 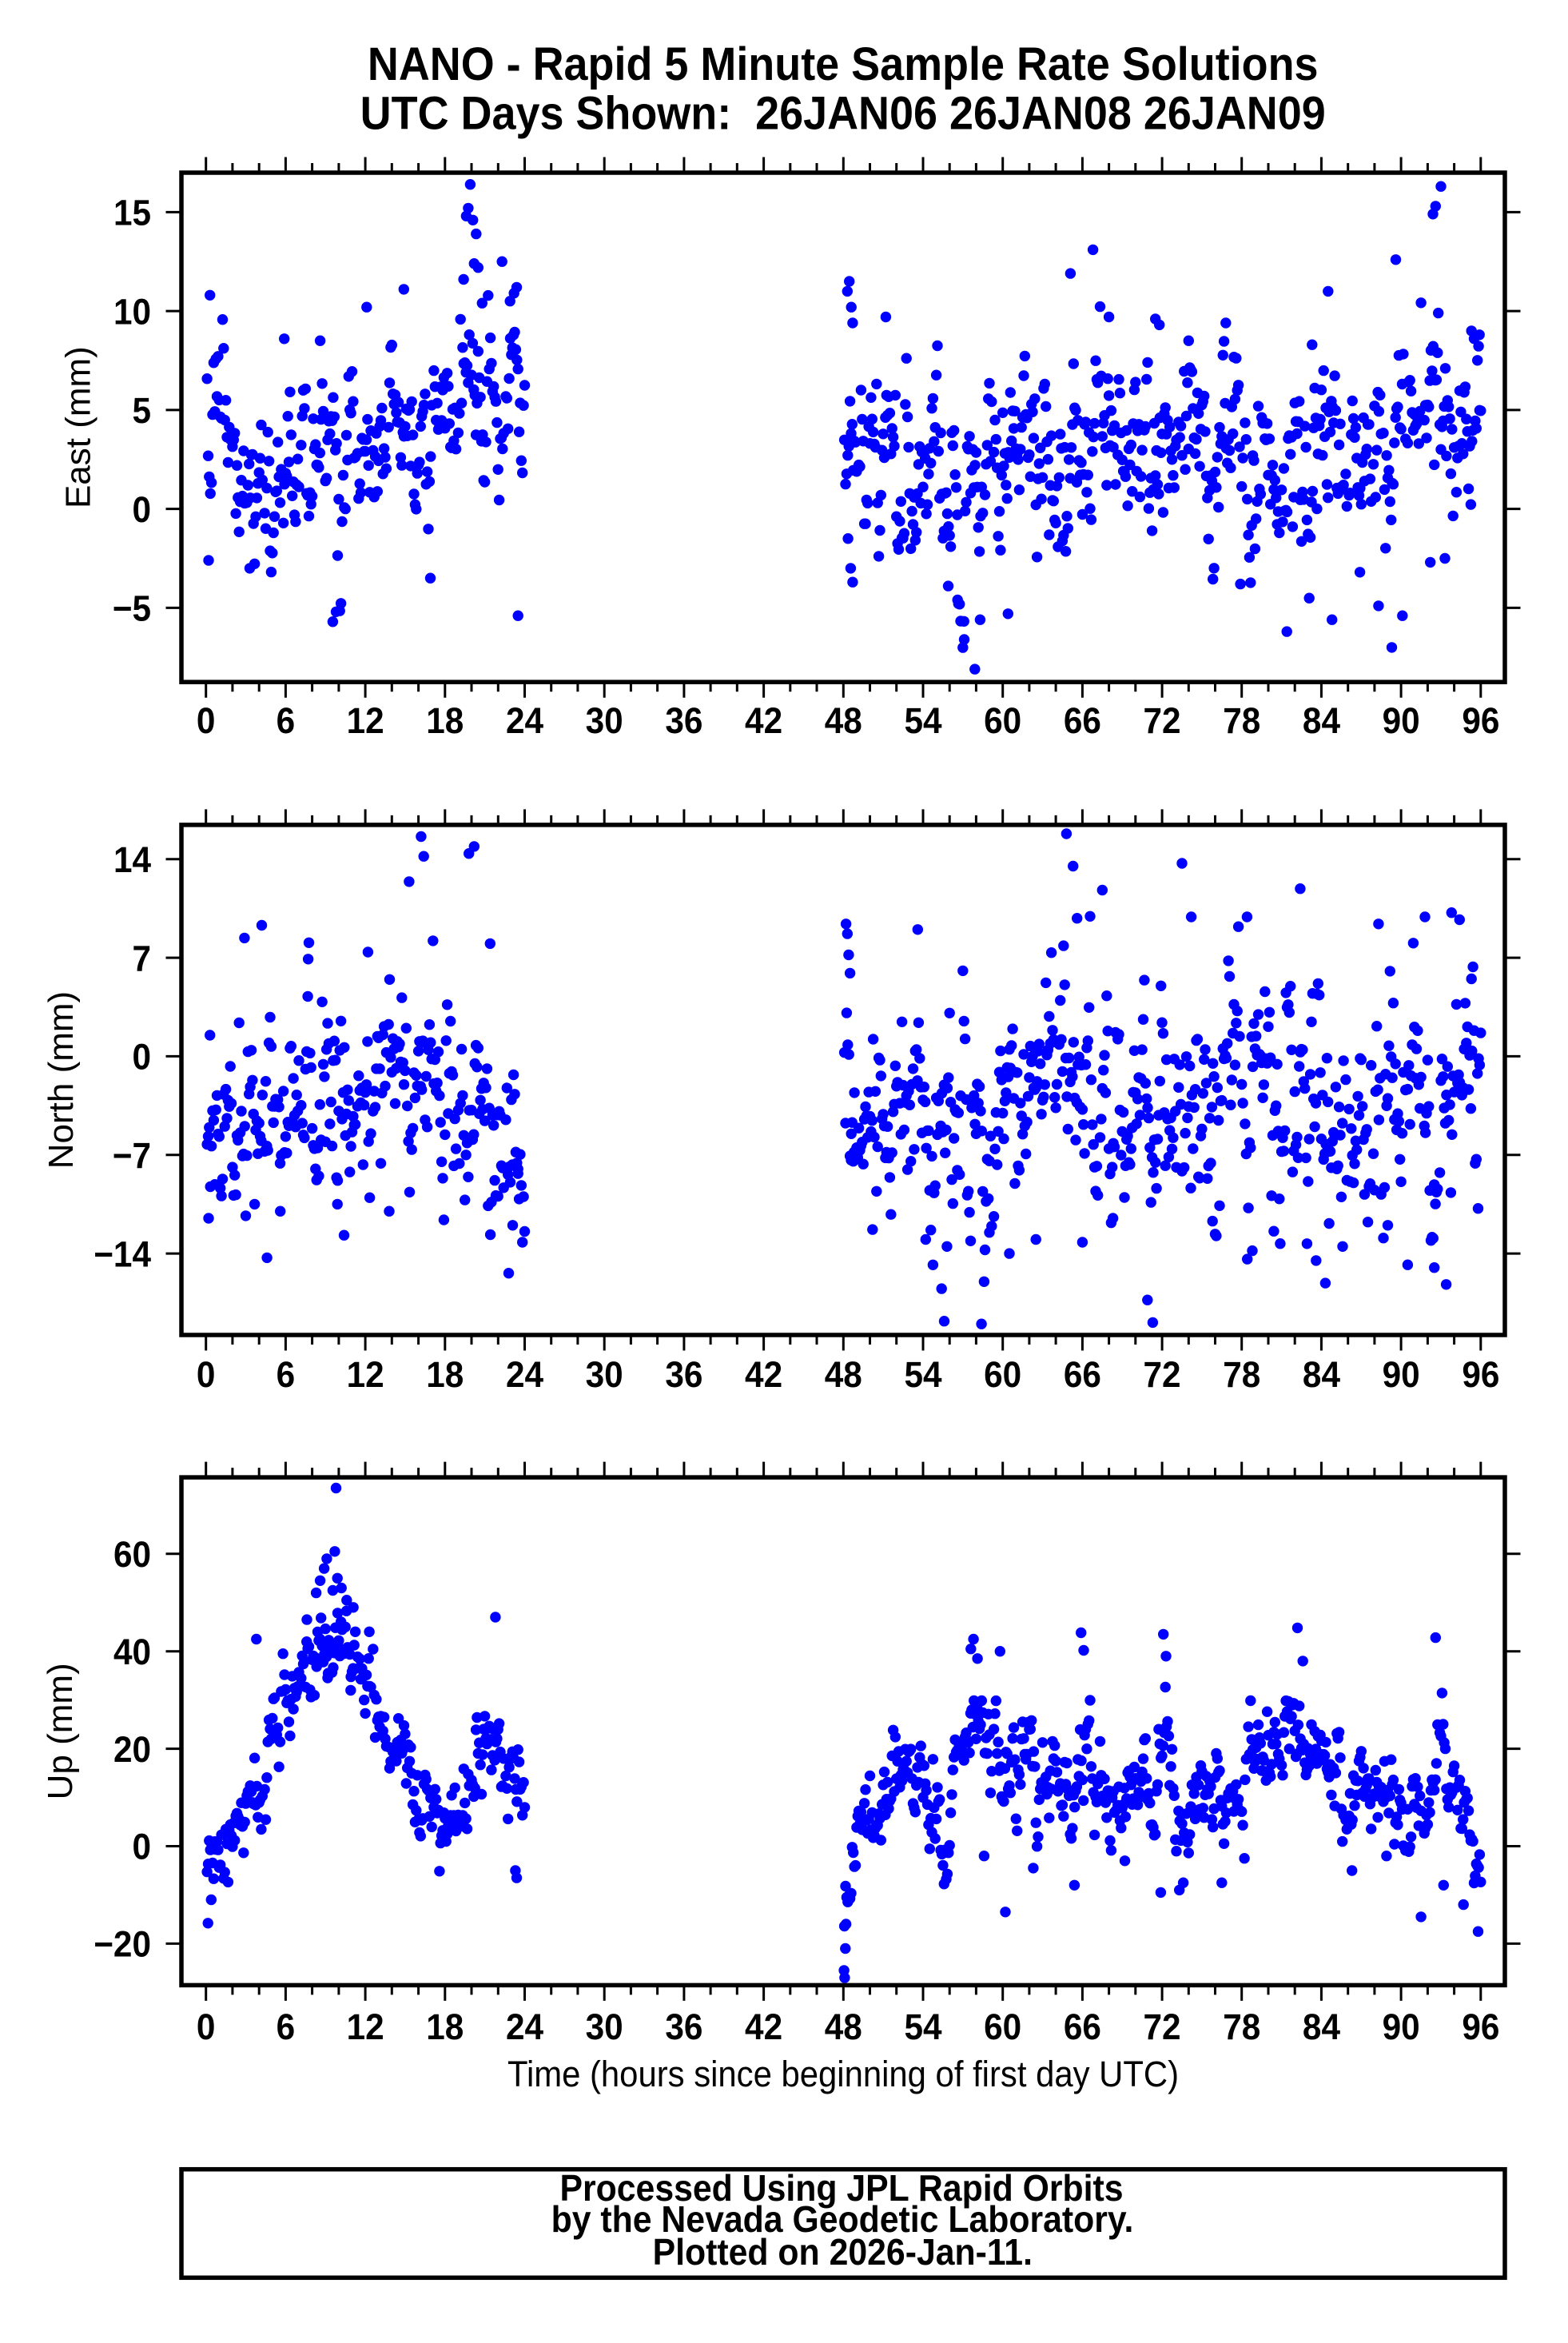 I want to click on svg-text: 7, so click(x=141, y=958).